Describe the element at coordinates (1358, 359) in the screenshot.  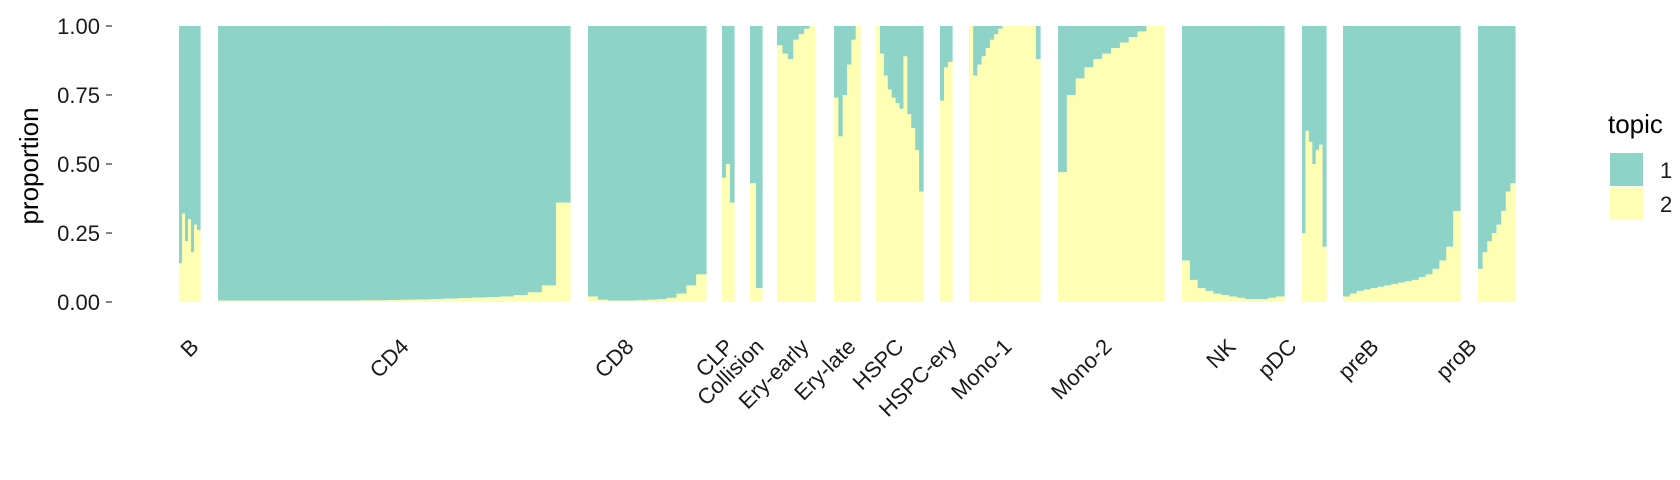
I see `x-tick-label: preB` at that location.